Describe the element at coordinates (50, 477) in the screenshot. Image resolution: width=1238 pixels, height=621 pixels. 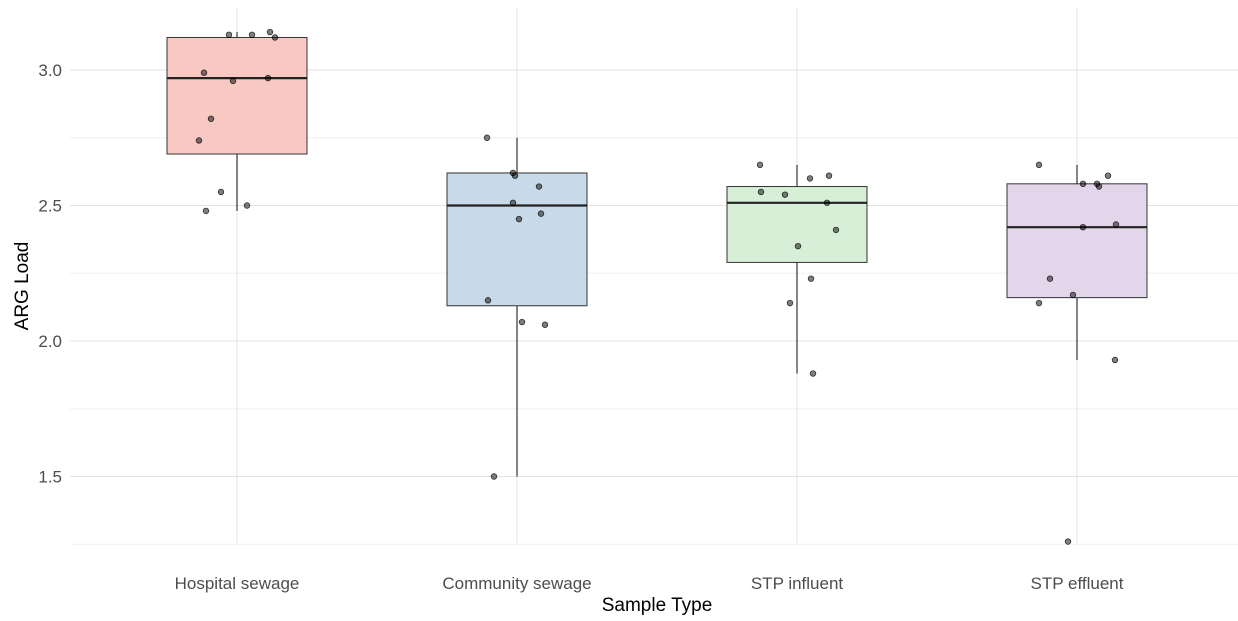
I see `y-tick-label: 1.5` at that location.